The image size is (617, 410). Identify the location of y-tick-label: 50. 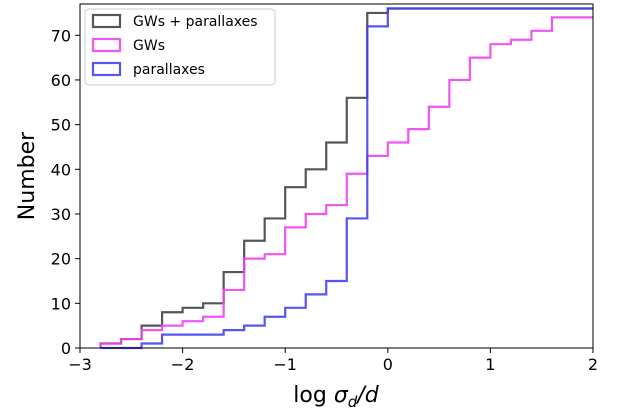
(61, 125).